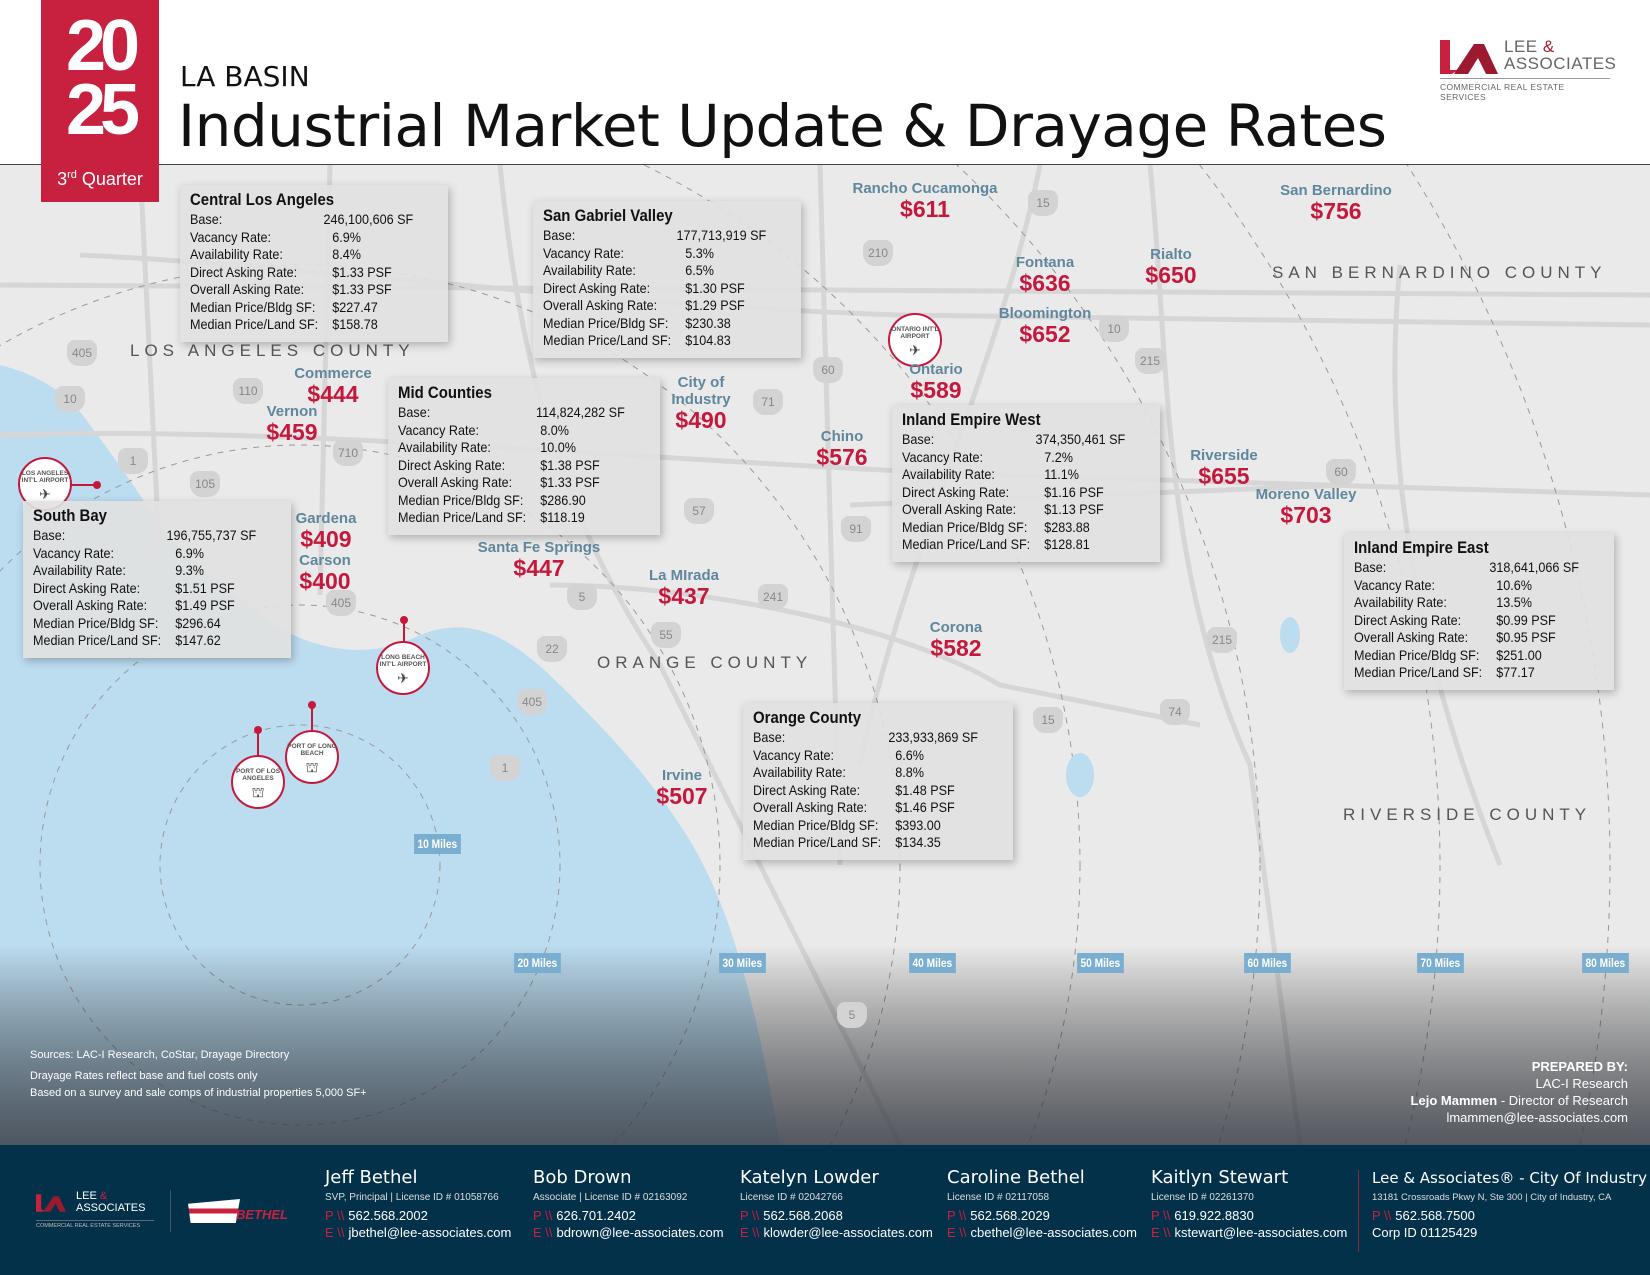 Image resolution: width=1650 pixels, height=1275 pixels. What do you see at coordinates (100, 101) in the screenshot?
I see `year-badge: 20 25 3rd Quarter` at bounding box center [100, 101].